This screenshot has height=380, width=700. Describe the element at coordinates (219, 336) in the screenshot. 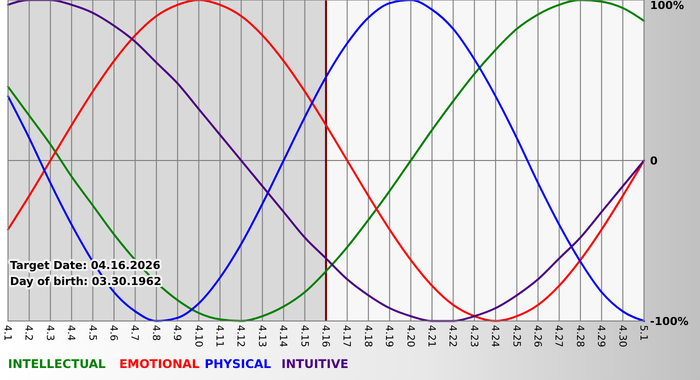

I see `x-tick-label: 4.11` at that location.